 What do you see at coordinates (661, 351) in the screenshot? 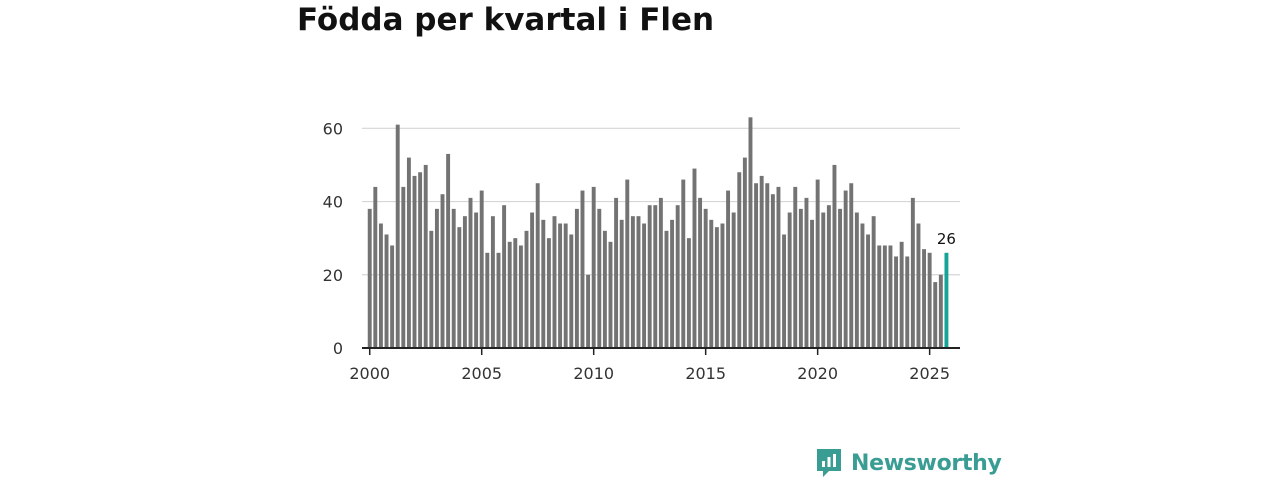
I see `axes` at bounding box center [661, 351].